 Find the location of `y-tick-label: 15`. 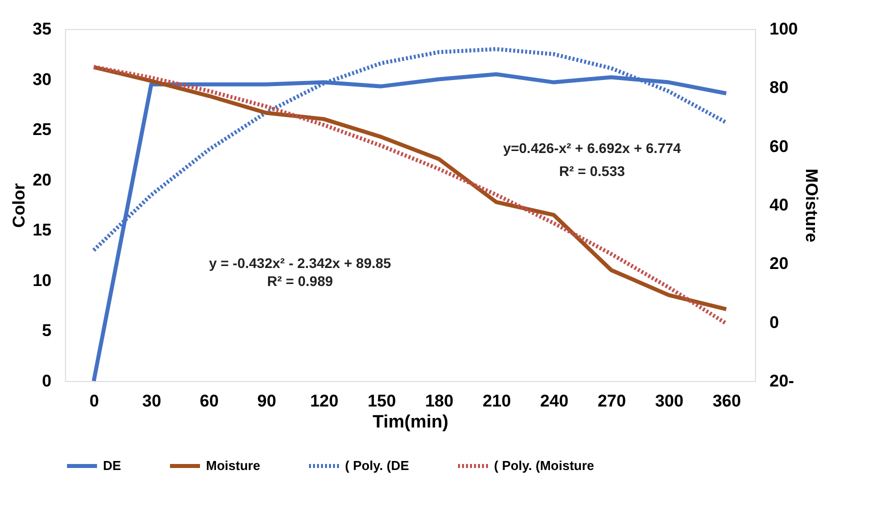

y-tick-label: 15 is located at coordinates (42, 230).